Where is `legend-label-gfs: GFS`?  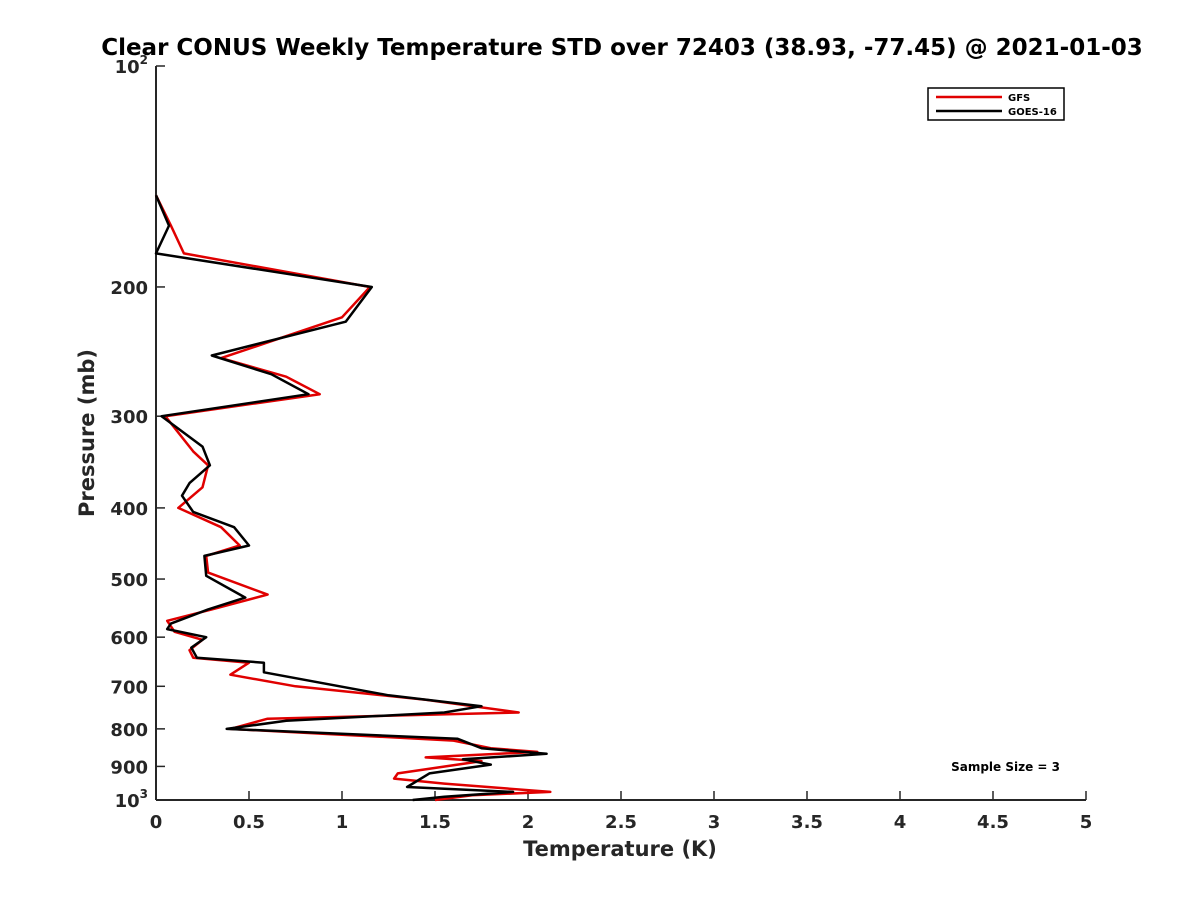 legend-label-gfs: GFS is located at coordinates (1019, 98).